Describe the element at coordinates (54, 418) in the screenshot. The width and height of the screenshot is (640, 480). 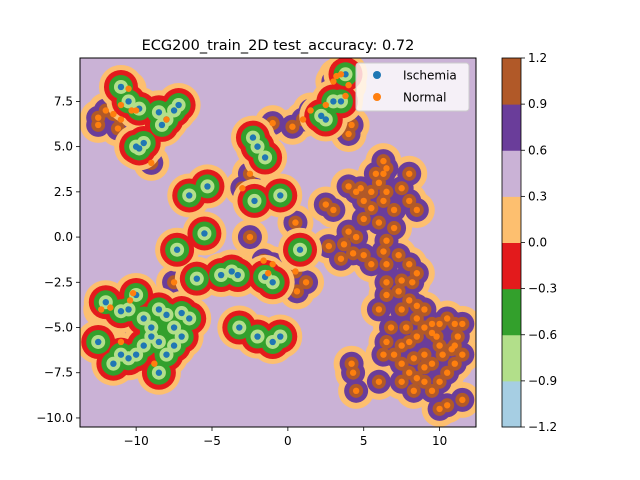
I see `y-tick-label: −10.0` at that location.